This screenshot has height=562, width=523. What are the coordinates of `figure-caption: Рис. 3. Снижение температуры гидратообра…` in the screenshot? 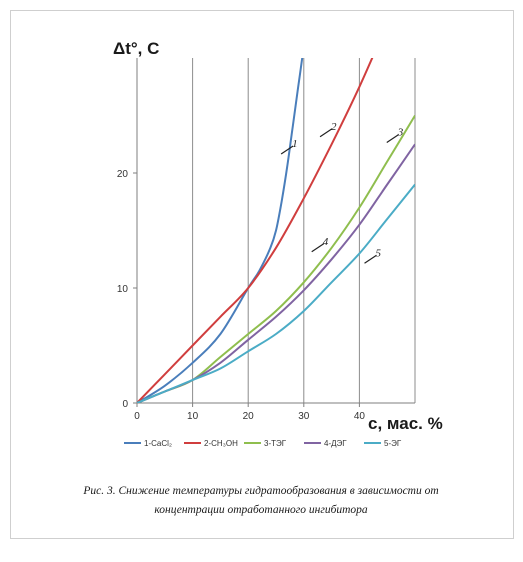 It's located at (261, 501).